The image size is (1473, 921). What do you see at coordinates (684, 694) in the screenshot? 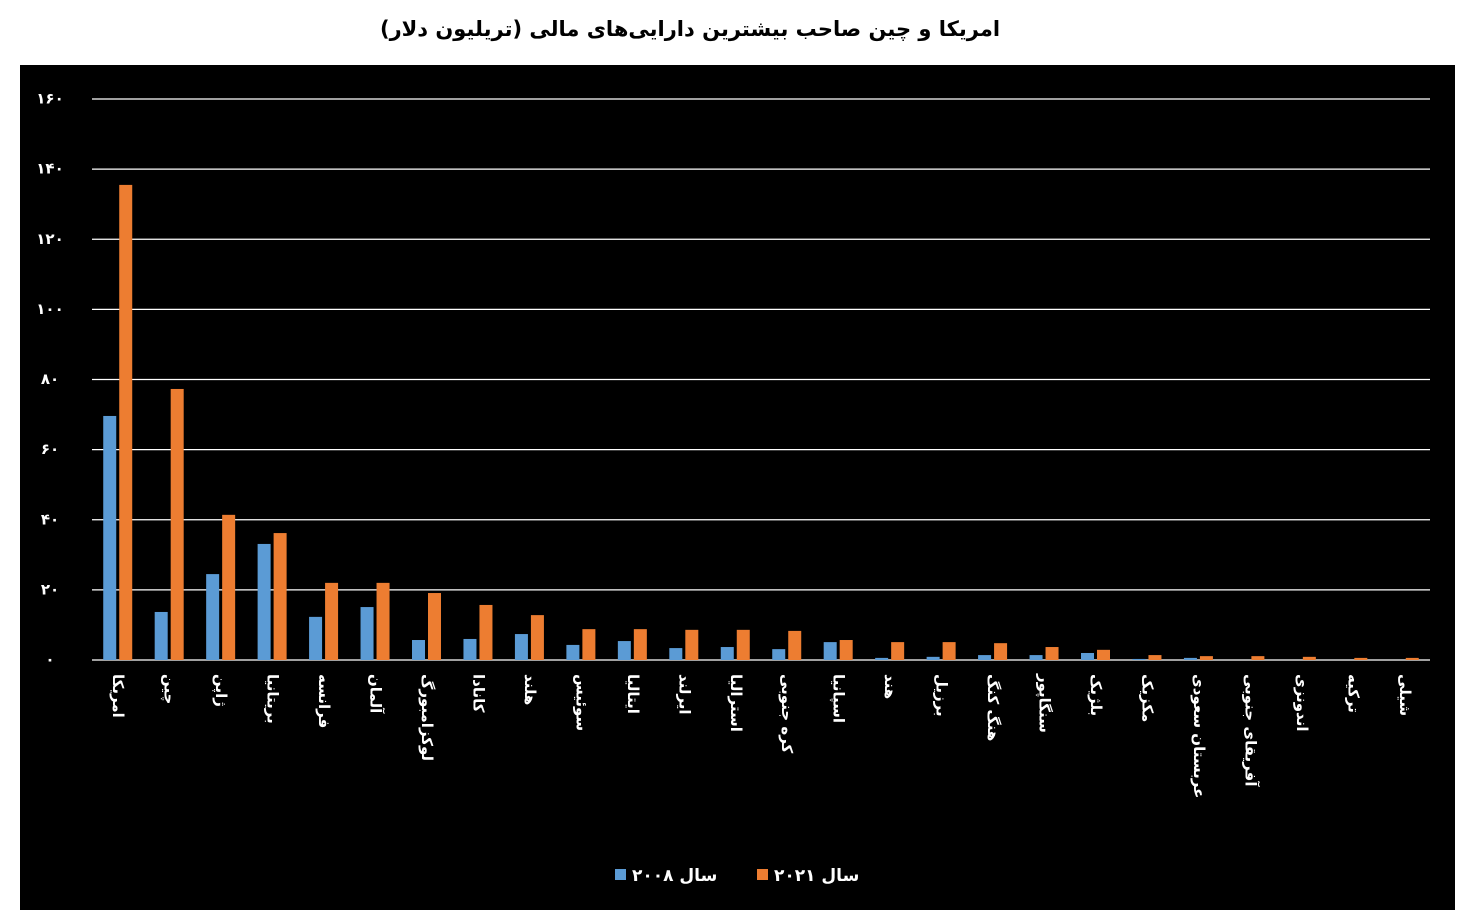
I see `x-tick-label: ایرلند` at bounding box center [684, 694].